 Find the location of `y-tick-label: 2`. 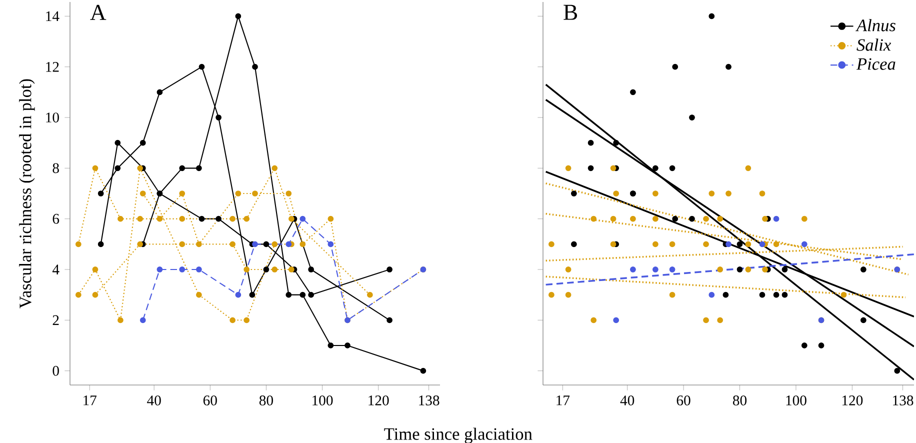

y-tick-label: 2 is located at coordinates (55, 320).